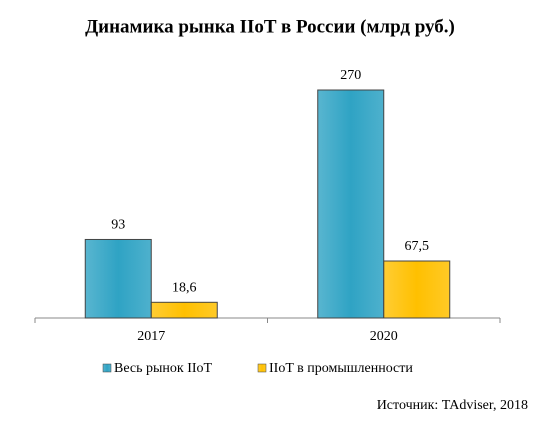 The width and height of the screenshot is (540, 430). What do you see at coordinates (163, 368) in the screenshot?
I see `legend-label: Весь рынок IIoT` at bounding box center [163, 368].